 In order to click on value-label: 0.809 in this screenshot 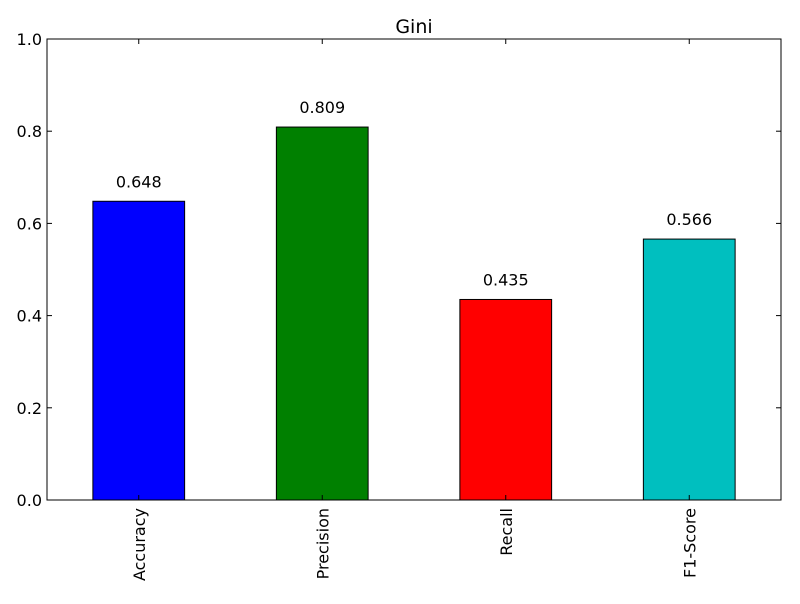, I will do `click(322, 107)`.